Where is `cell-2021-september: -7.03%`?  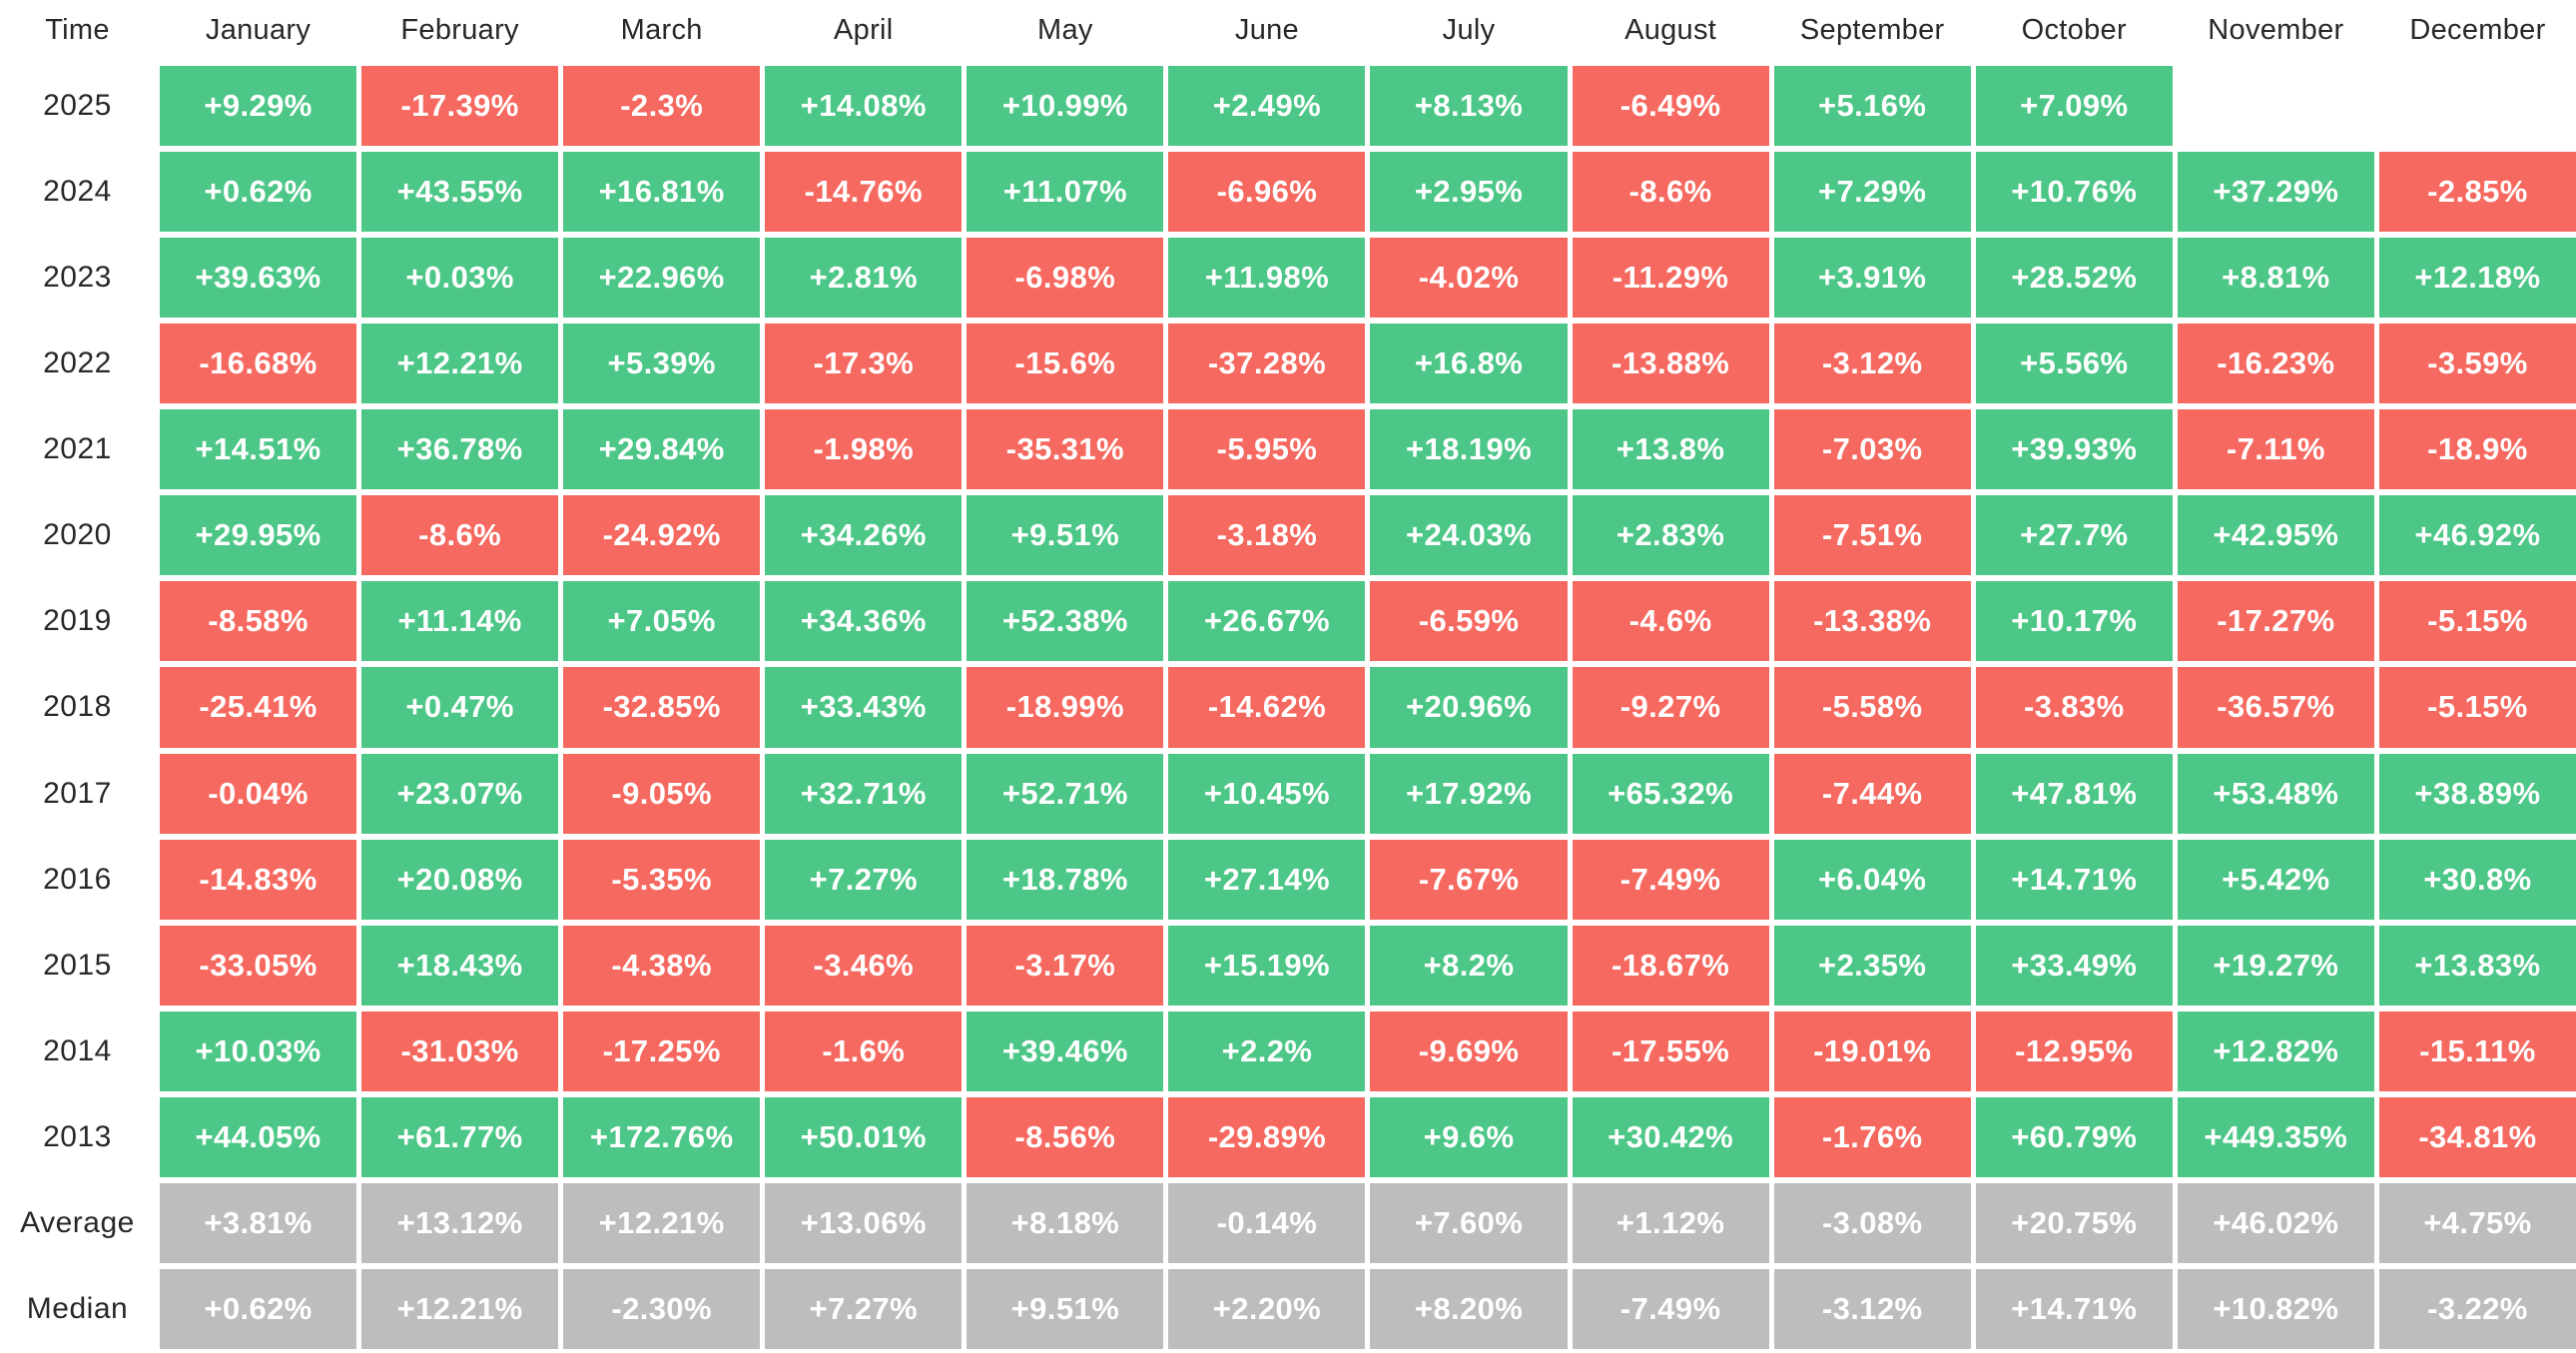
cell-2021-september: -7.03% is located at coordinates (1872, 450).